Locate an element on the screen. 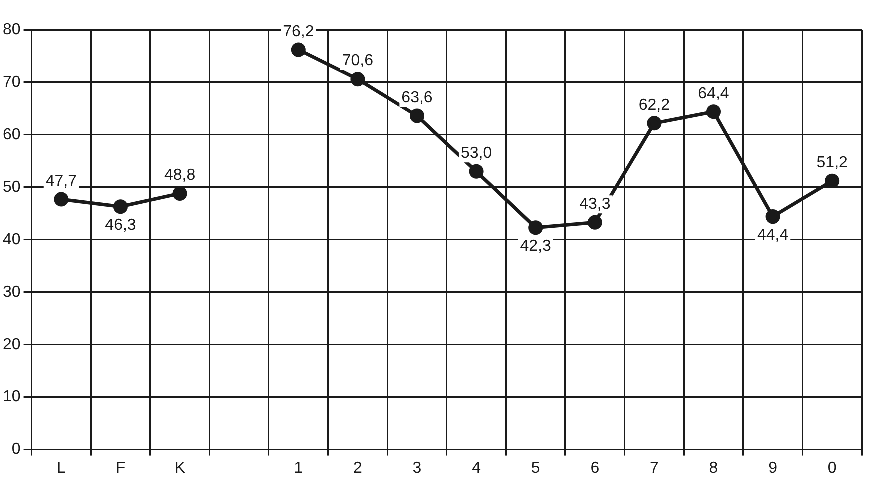  x-tick-label: 5 is located at coordinates (535, 468).